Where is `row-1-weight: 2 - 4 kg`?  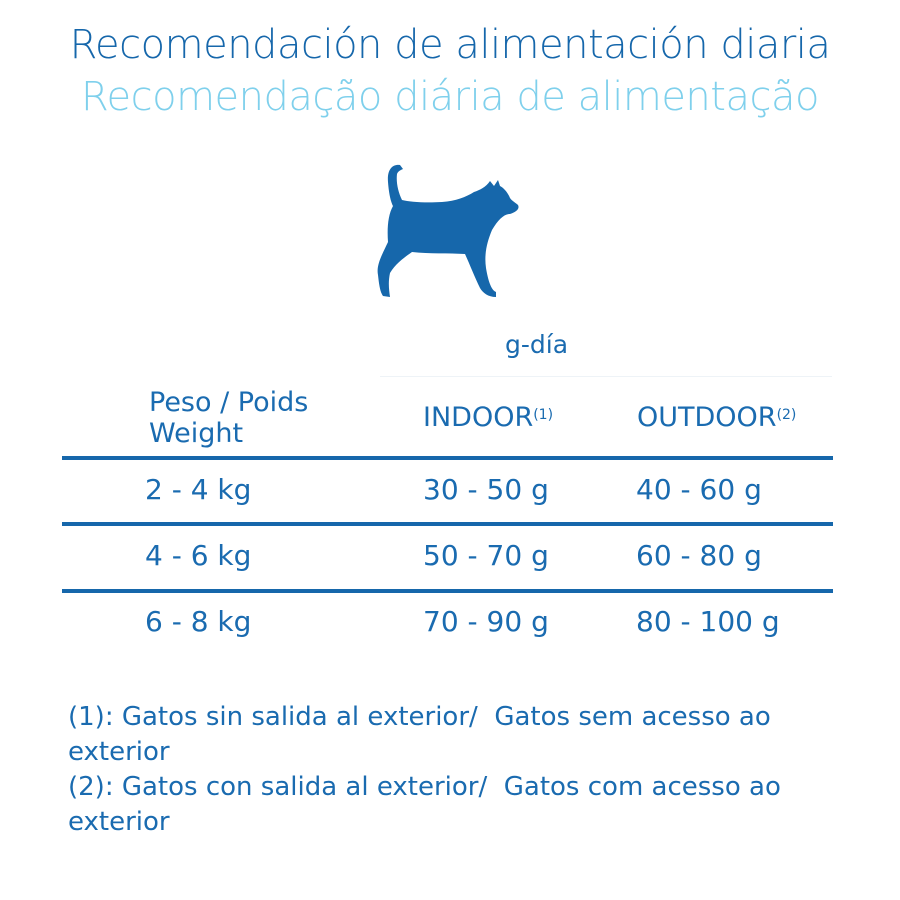 row-1-weight: 2 - 4 kg is located at coordinates (198, 489).